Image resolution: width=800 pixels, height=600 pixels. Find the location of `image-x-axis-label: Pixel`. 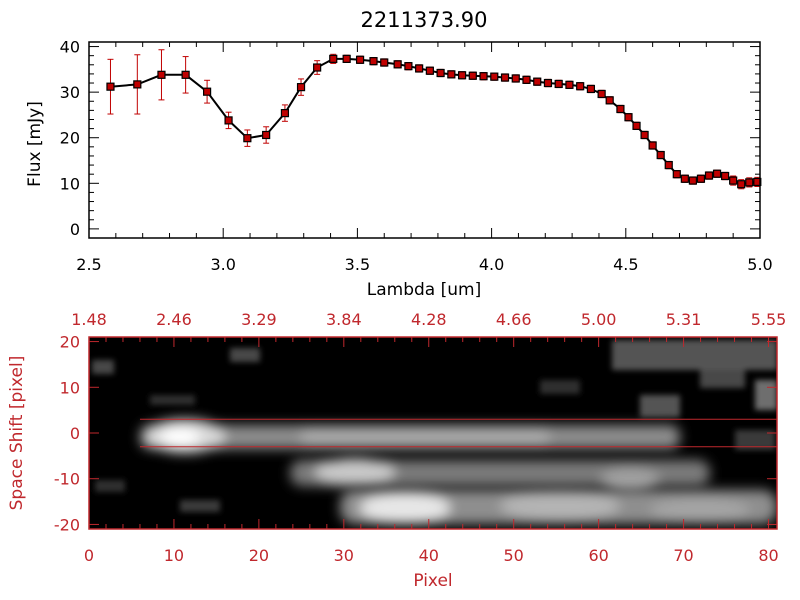

image-x-axis-label: Pixel is located at coordinates (432, 581).